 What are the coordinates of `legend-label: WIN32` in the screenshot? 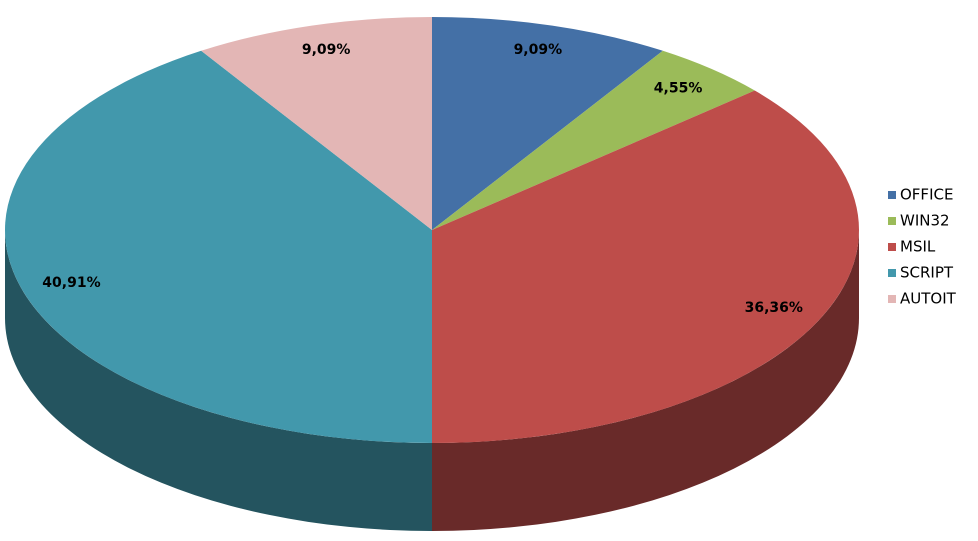 It's located at (925, 221).